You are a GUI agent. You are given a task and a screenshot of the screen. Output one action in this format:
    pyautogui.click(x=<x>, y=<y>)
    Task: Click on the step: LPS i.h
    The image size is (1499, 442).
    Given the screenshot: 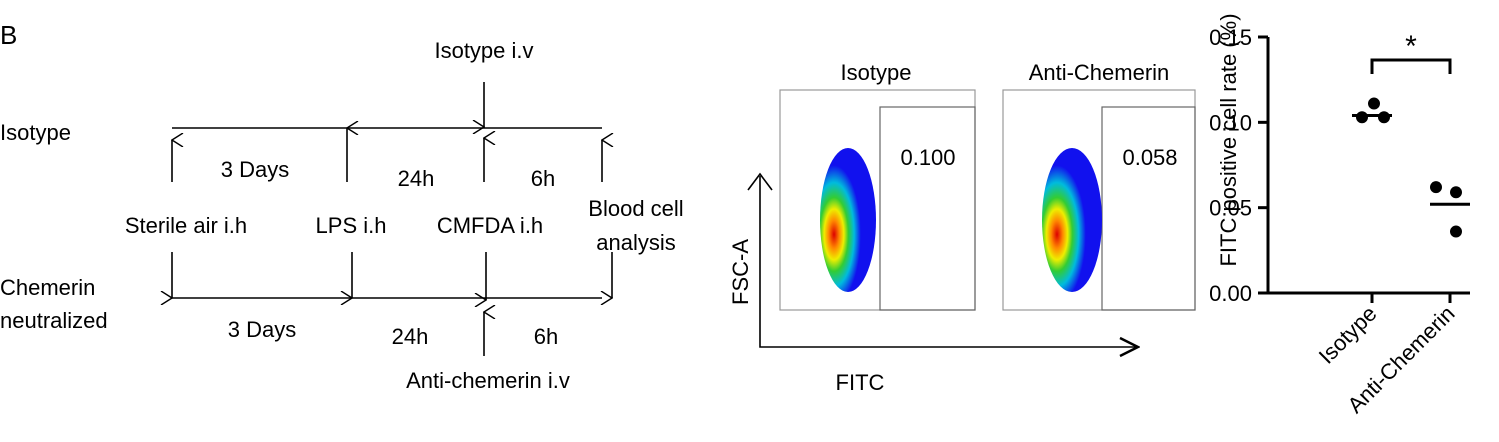 What is the action you would take?
    pyautogui.click(x=351, y=225)
    